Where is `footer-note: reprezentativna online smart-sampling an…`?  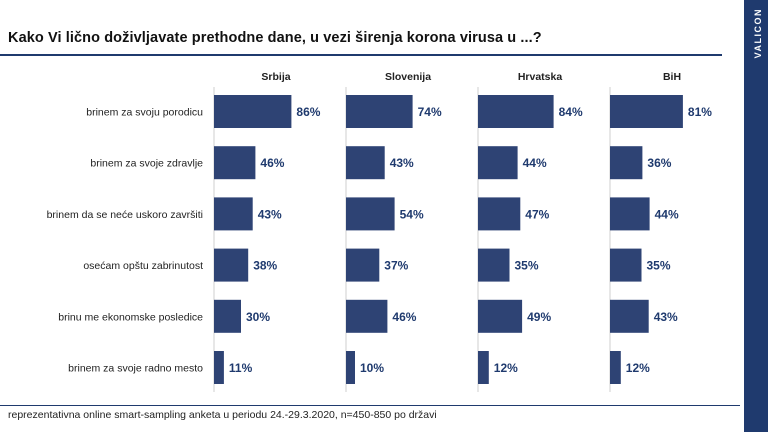 footer-note: reprezentativna online smart-sampling an… is located at coordinates (222, 415).